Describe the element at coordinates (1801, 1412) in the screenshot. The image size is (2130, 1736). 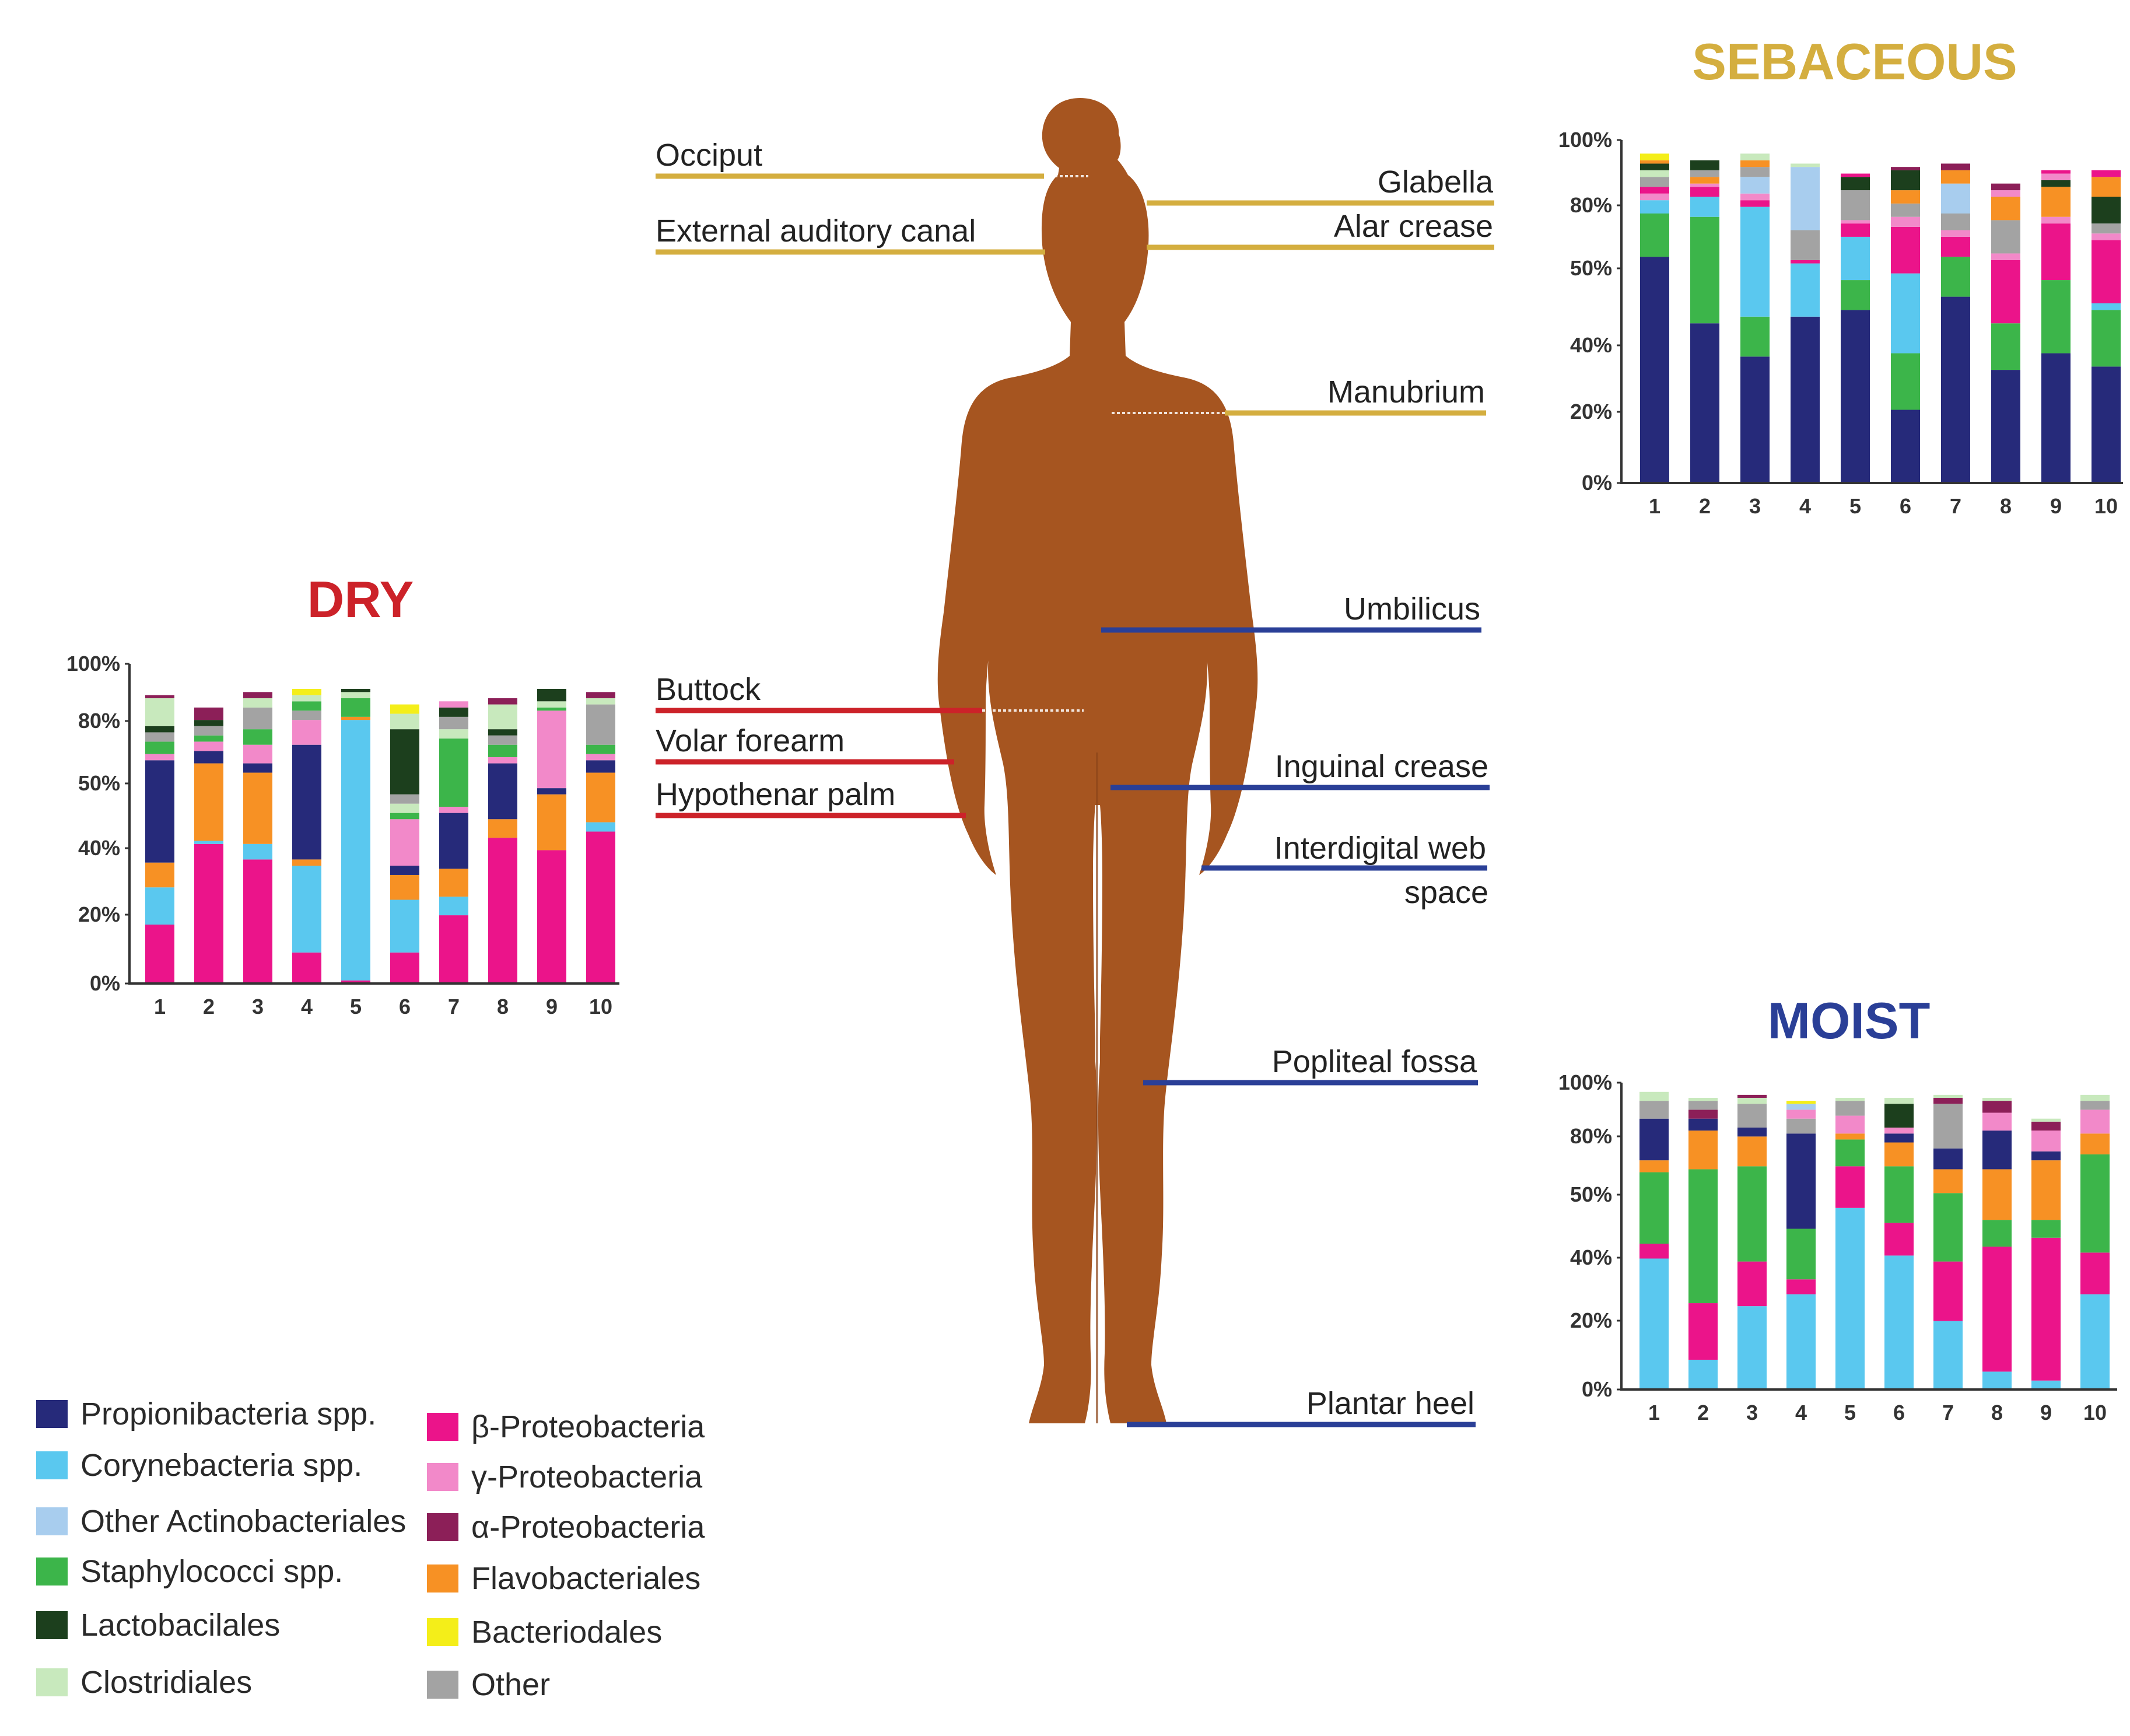
I see `x-tick-label: 4` at that location.